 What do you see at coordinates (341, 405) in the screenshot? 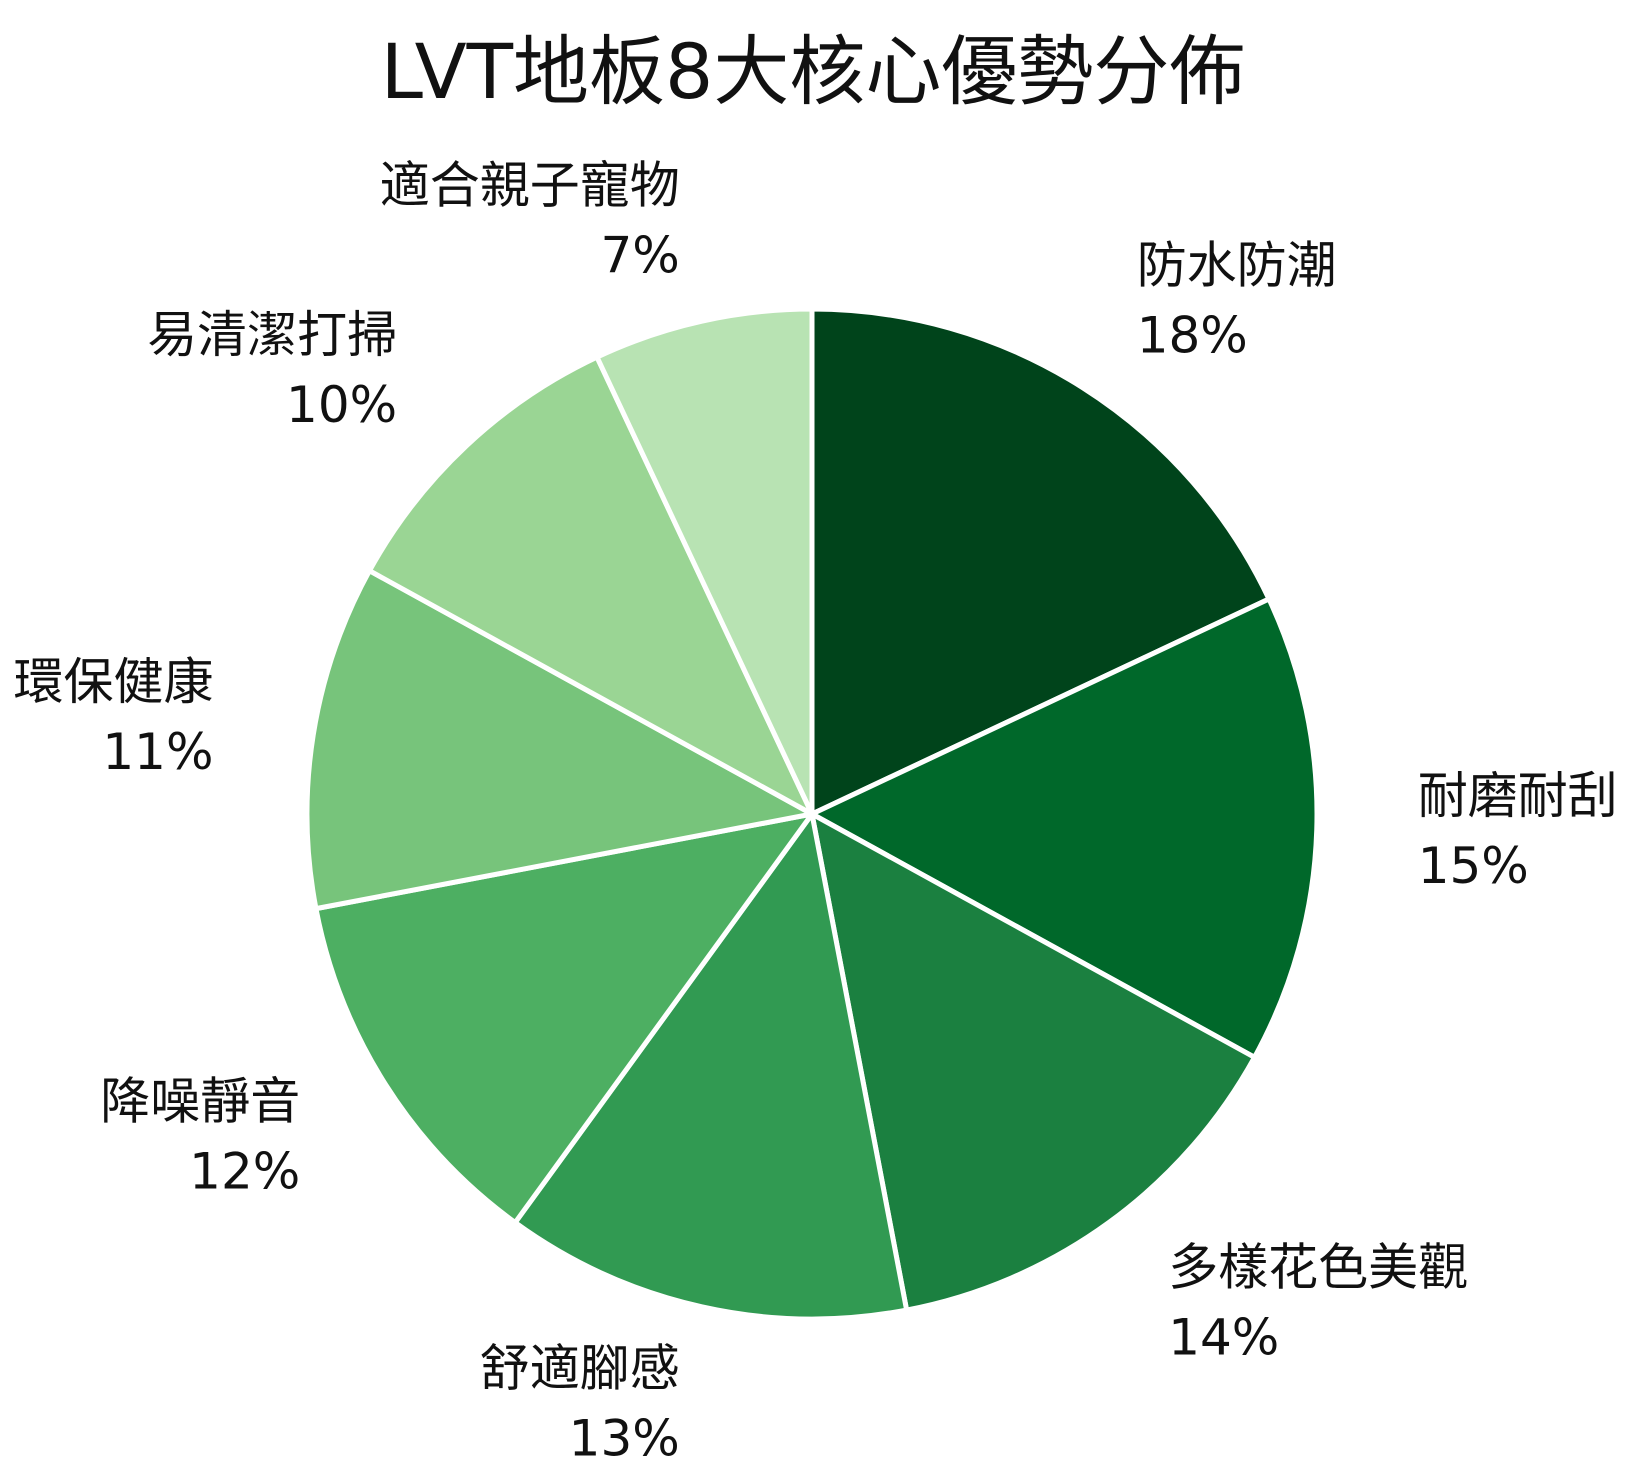
I see `slice-value-label: 10%` at bounding box center [341, 405].